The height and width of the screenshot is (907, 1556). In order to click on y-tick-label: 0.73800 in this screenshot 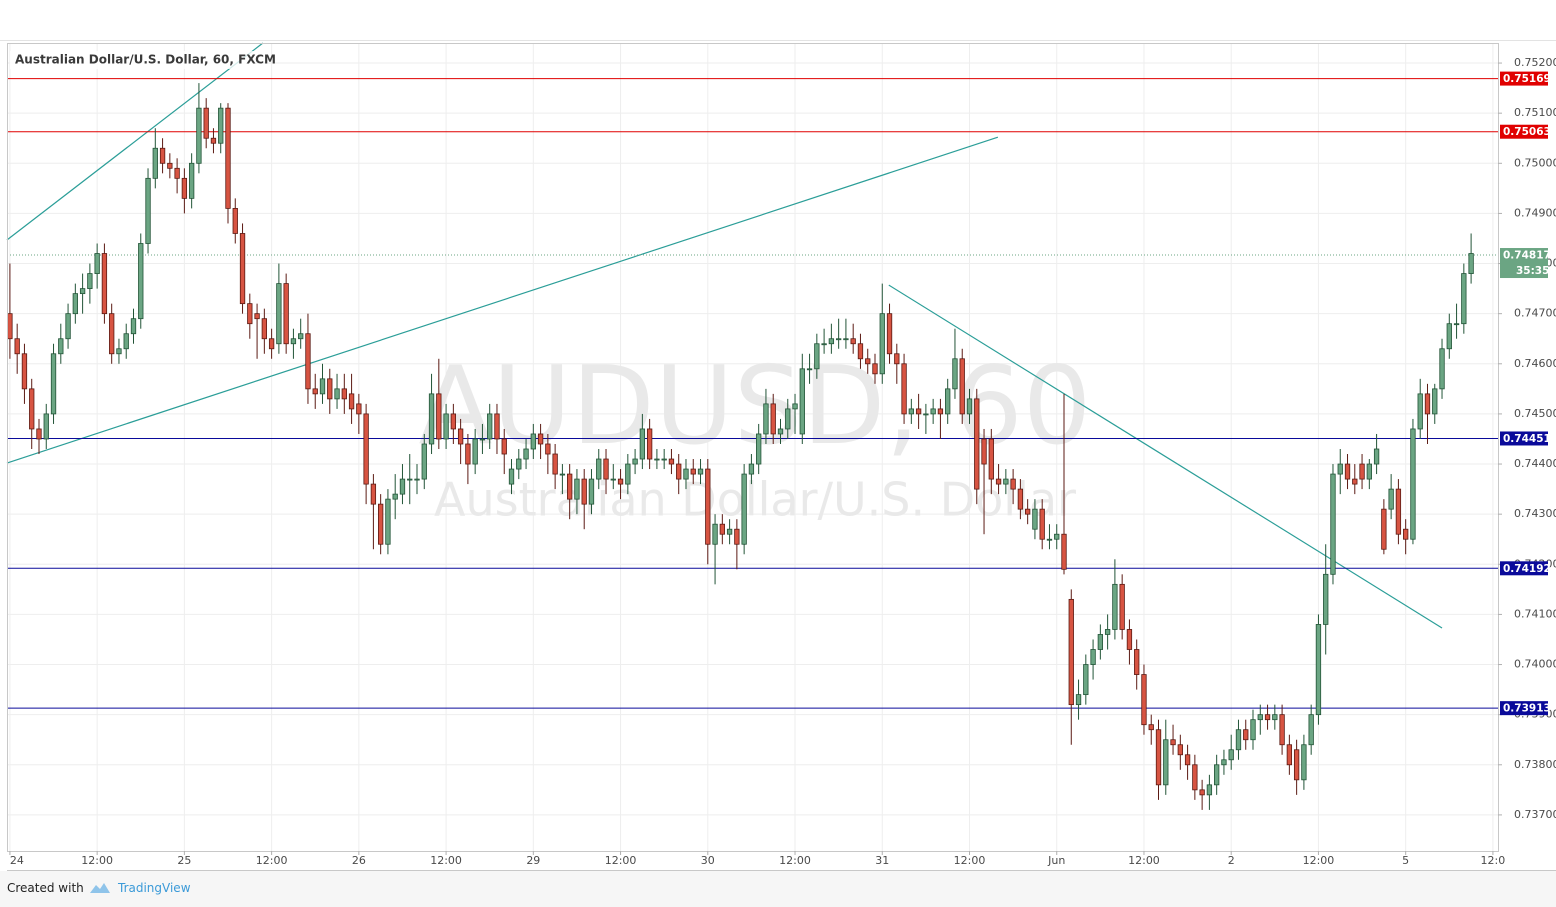, I will do `click(1535, 764)`.